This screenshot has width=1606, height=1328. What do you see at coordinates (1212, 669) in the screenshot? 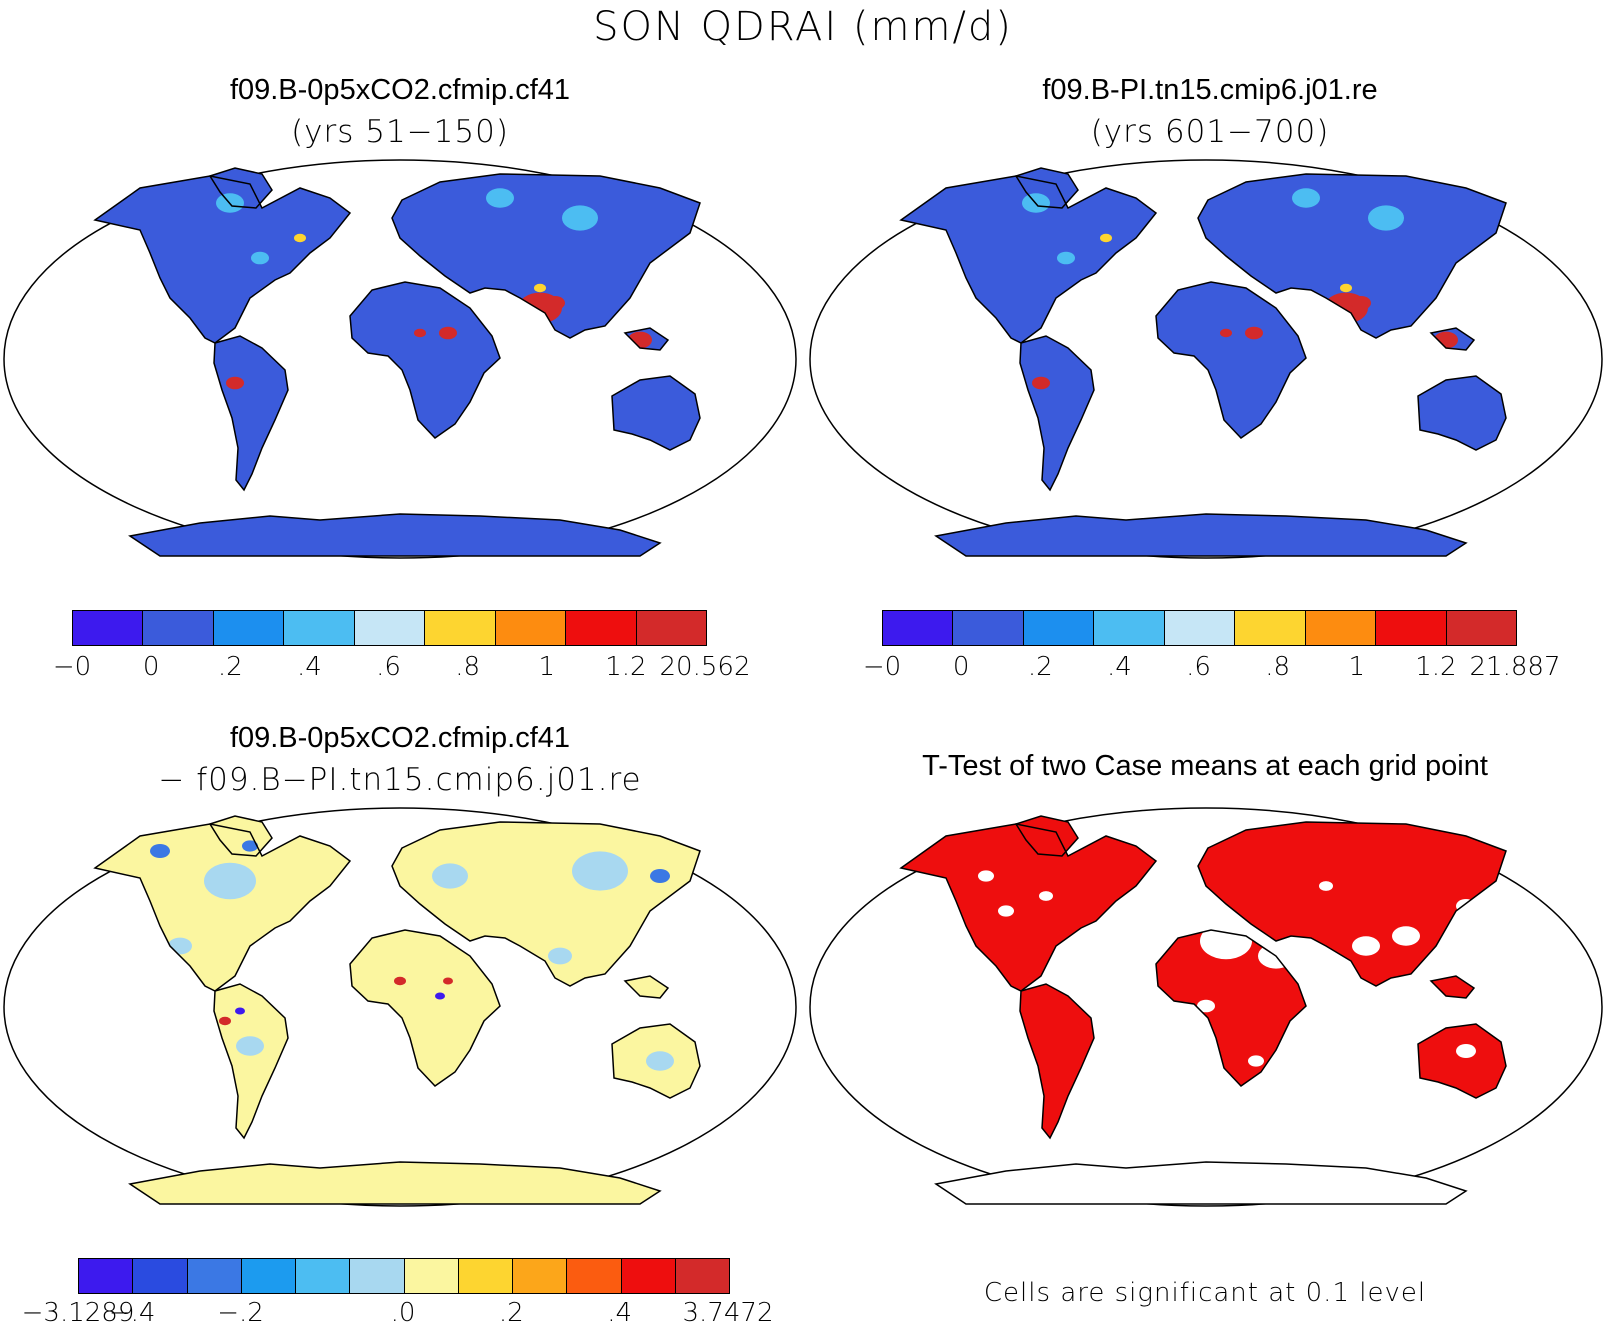
I see `panel2-colorbar-ticks: −0 0 .2 .4 .6 .8 1 1.2 21.887` at bounding box center [1212, 669].